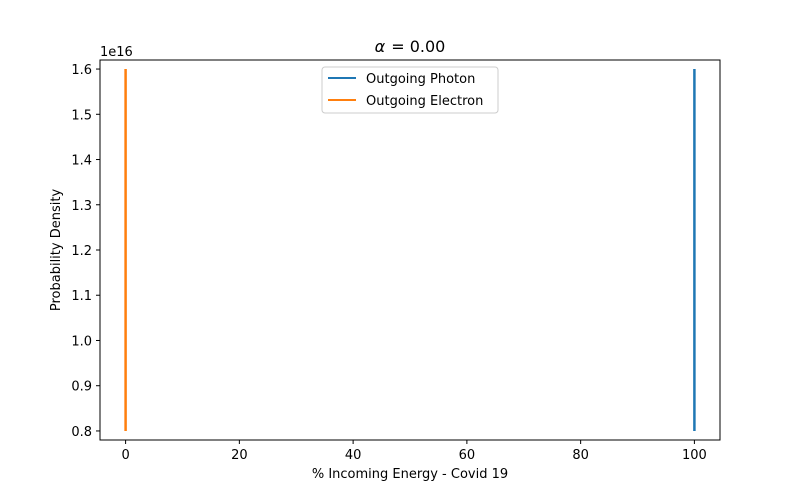 The width and height of the screenshot is (800, 500). Describe the element at coordinates (353, 455) in the screenshot. I see `x-tick-label: 40` at that location.